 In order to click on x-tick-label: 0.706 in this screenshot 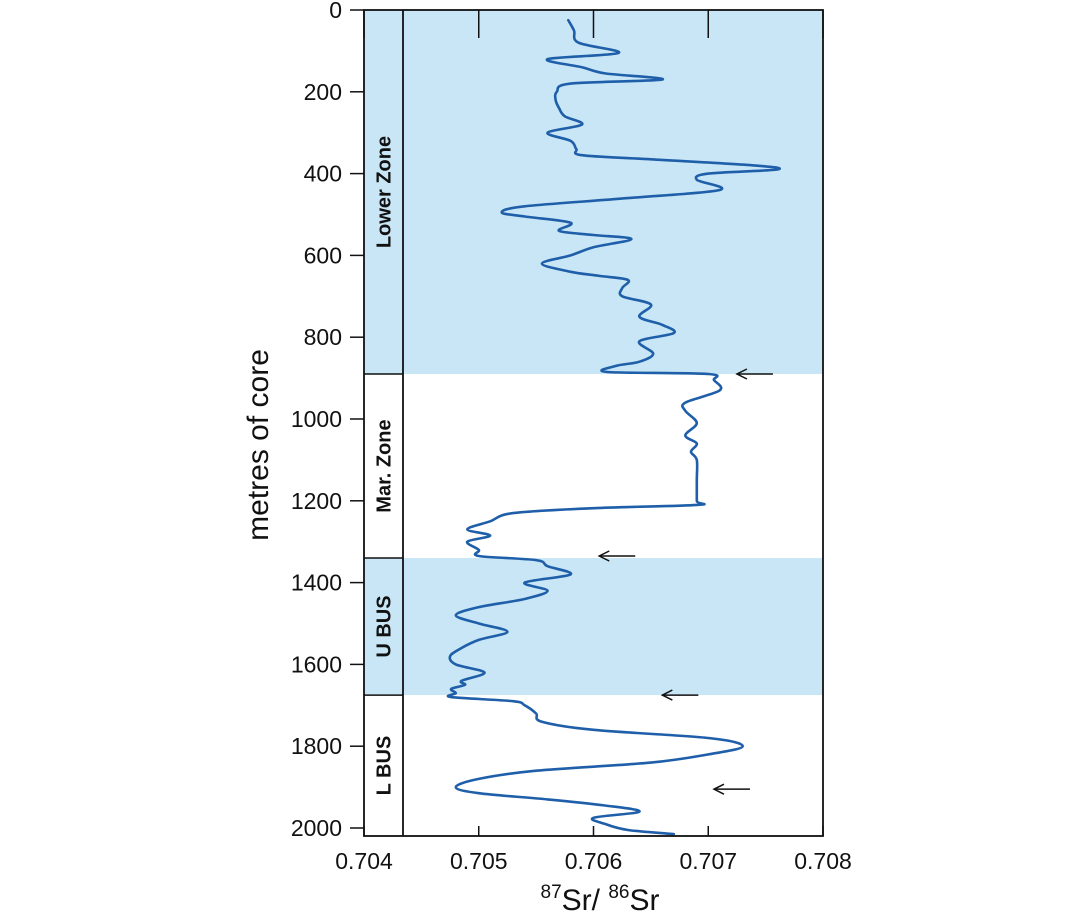, I will do `click(594, 861)`.